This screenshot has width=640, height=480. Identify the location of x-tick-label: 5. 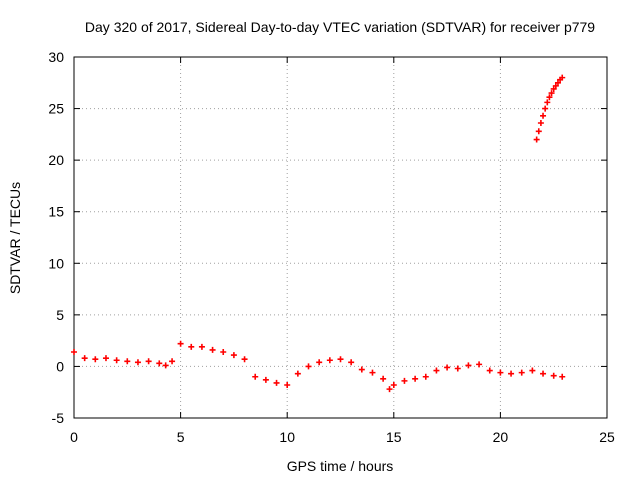
(181, 437).